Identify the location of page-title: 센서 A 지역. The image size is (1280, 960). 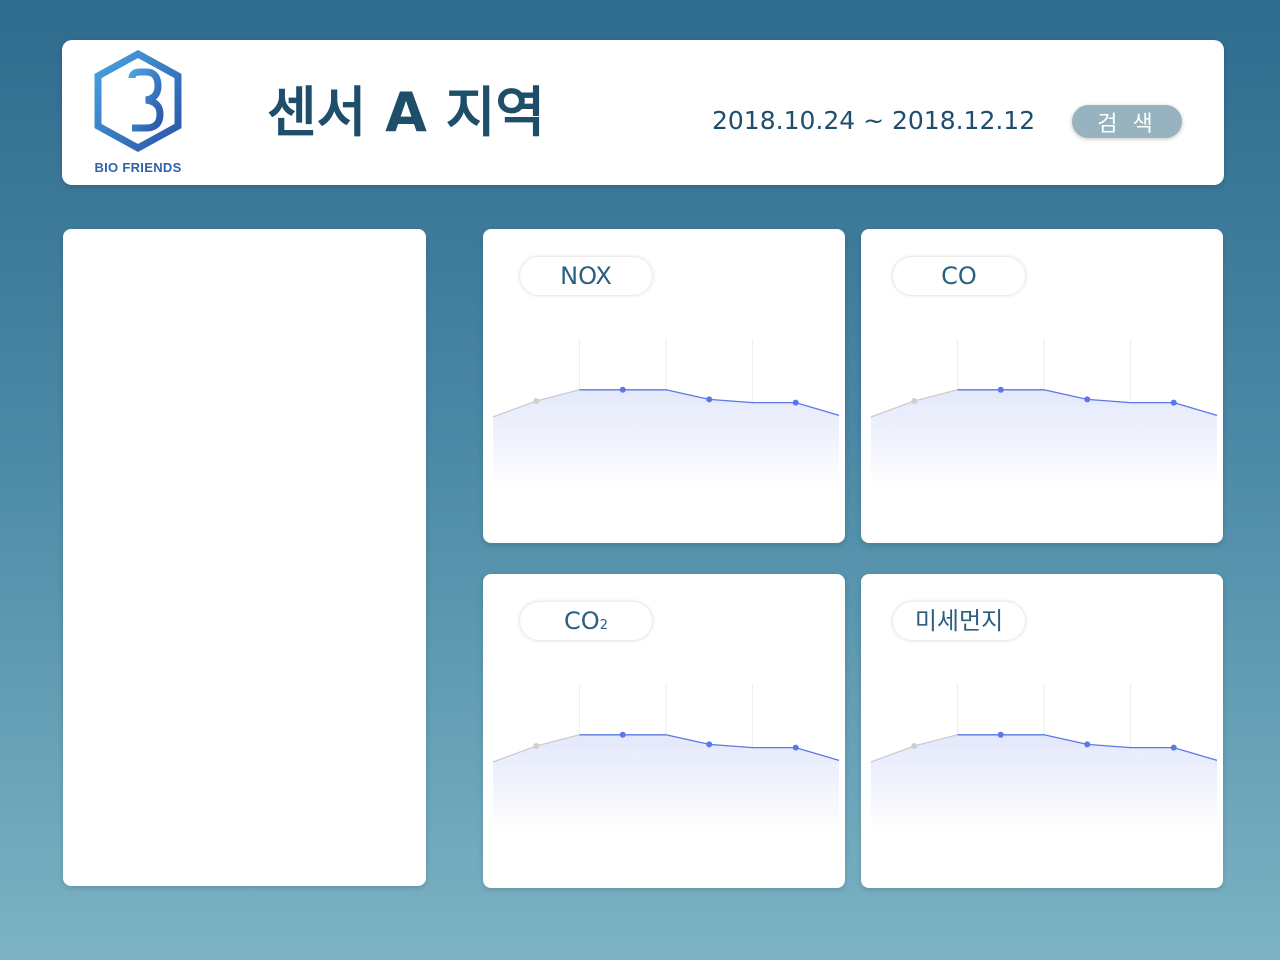
(406, 112).